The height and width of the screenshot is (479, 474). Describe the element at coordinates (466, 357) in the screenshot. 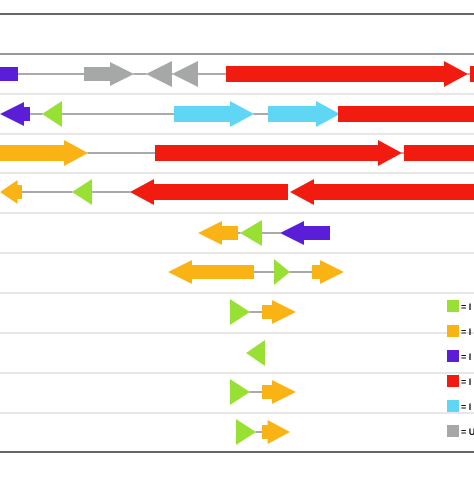

I see `legend-label-purple: = I` at that location.